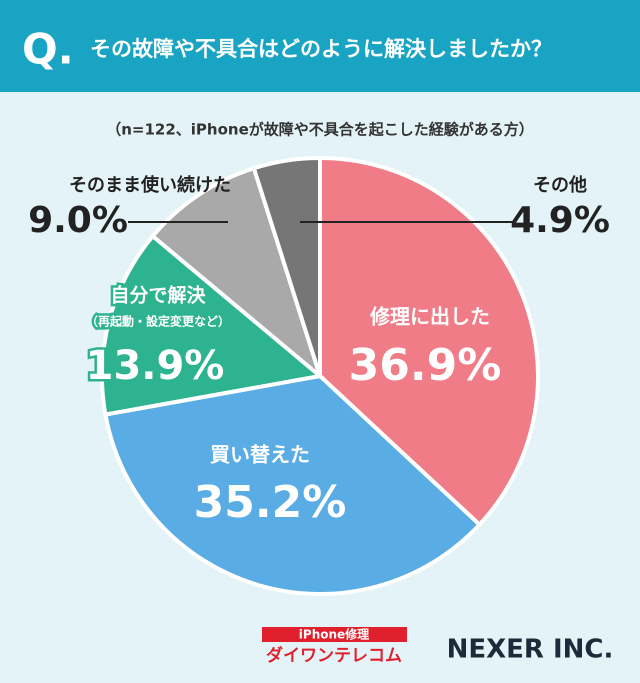 This screenshot has height=683, width=640. What do you see at coordinates (425, 365) in the screenshot?
I see `value-label: 36.9%` at bounding box center [425, 365].